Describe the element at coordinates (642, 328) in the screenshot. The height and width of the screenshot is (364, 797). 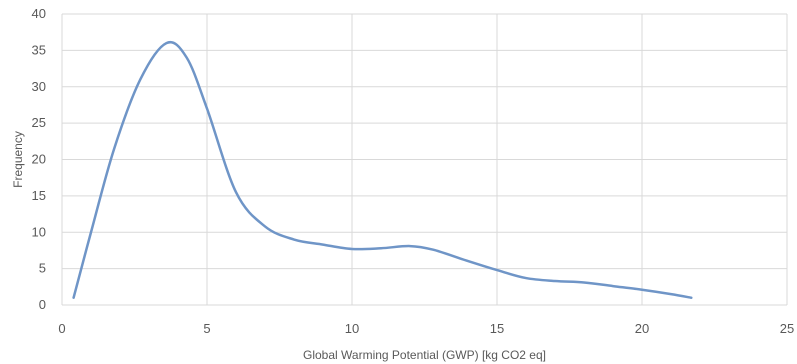
I see `x-tick-label: 20` at that location.